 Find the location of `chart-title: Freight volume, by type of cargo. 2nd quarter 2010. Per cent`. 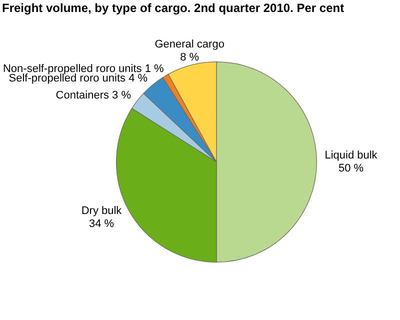

chart-title: Freight volume, by type of cargo. 2nd quarter 2010. Per cent is located at coordinates (173, 8).